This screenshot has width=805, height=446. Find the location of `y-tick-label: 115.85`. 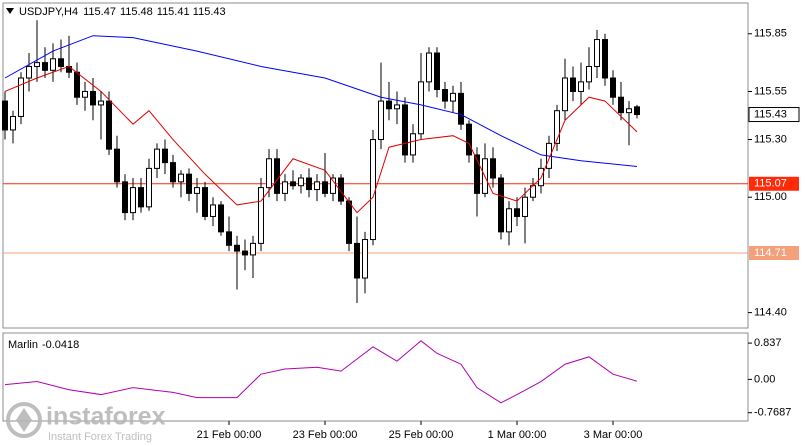

y-tick-label: 115.85 is located at coordinates (770, 34).